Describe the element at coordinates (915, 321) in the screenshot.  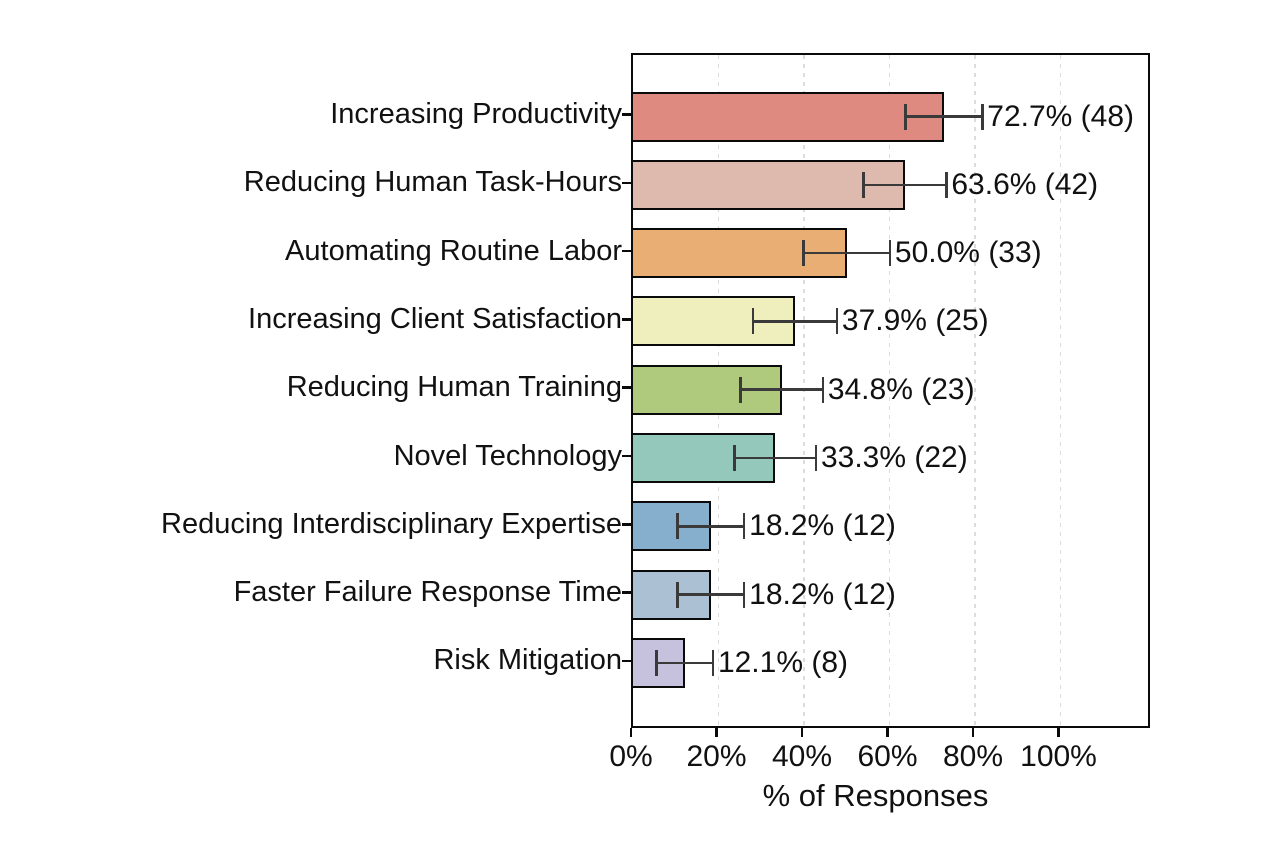
I see `bar-value-label: 37.9% (25)` at that location.